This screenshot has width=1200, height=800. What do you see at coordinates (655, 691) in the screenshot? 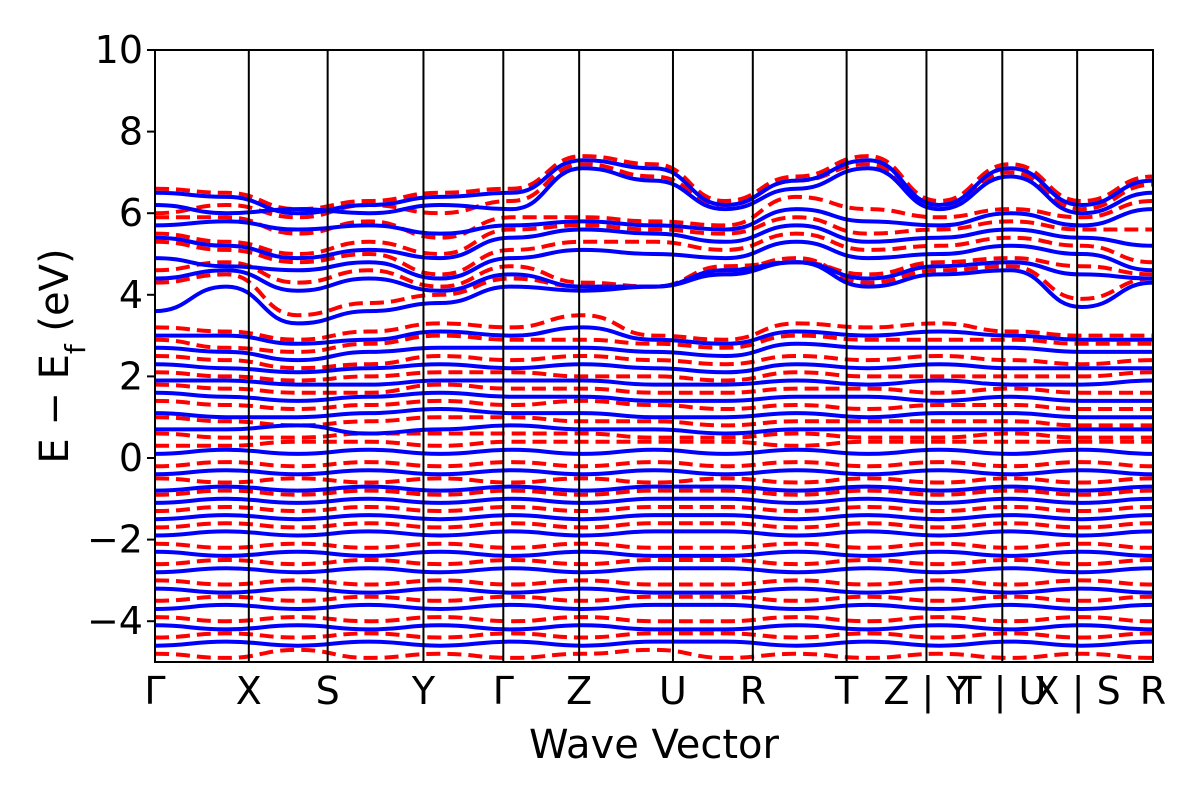
I see `x-axis-ticks: Γ X S Y Γ Z U R T Z | YT | UX | S R` at bounding box center [655, 691].